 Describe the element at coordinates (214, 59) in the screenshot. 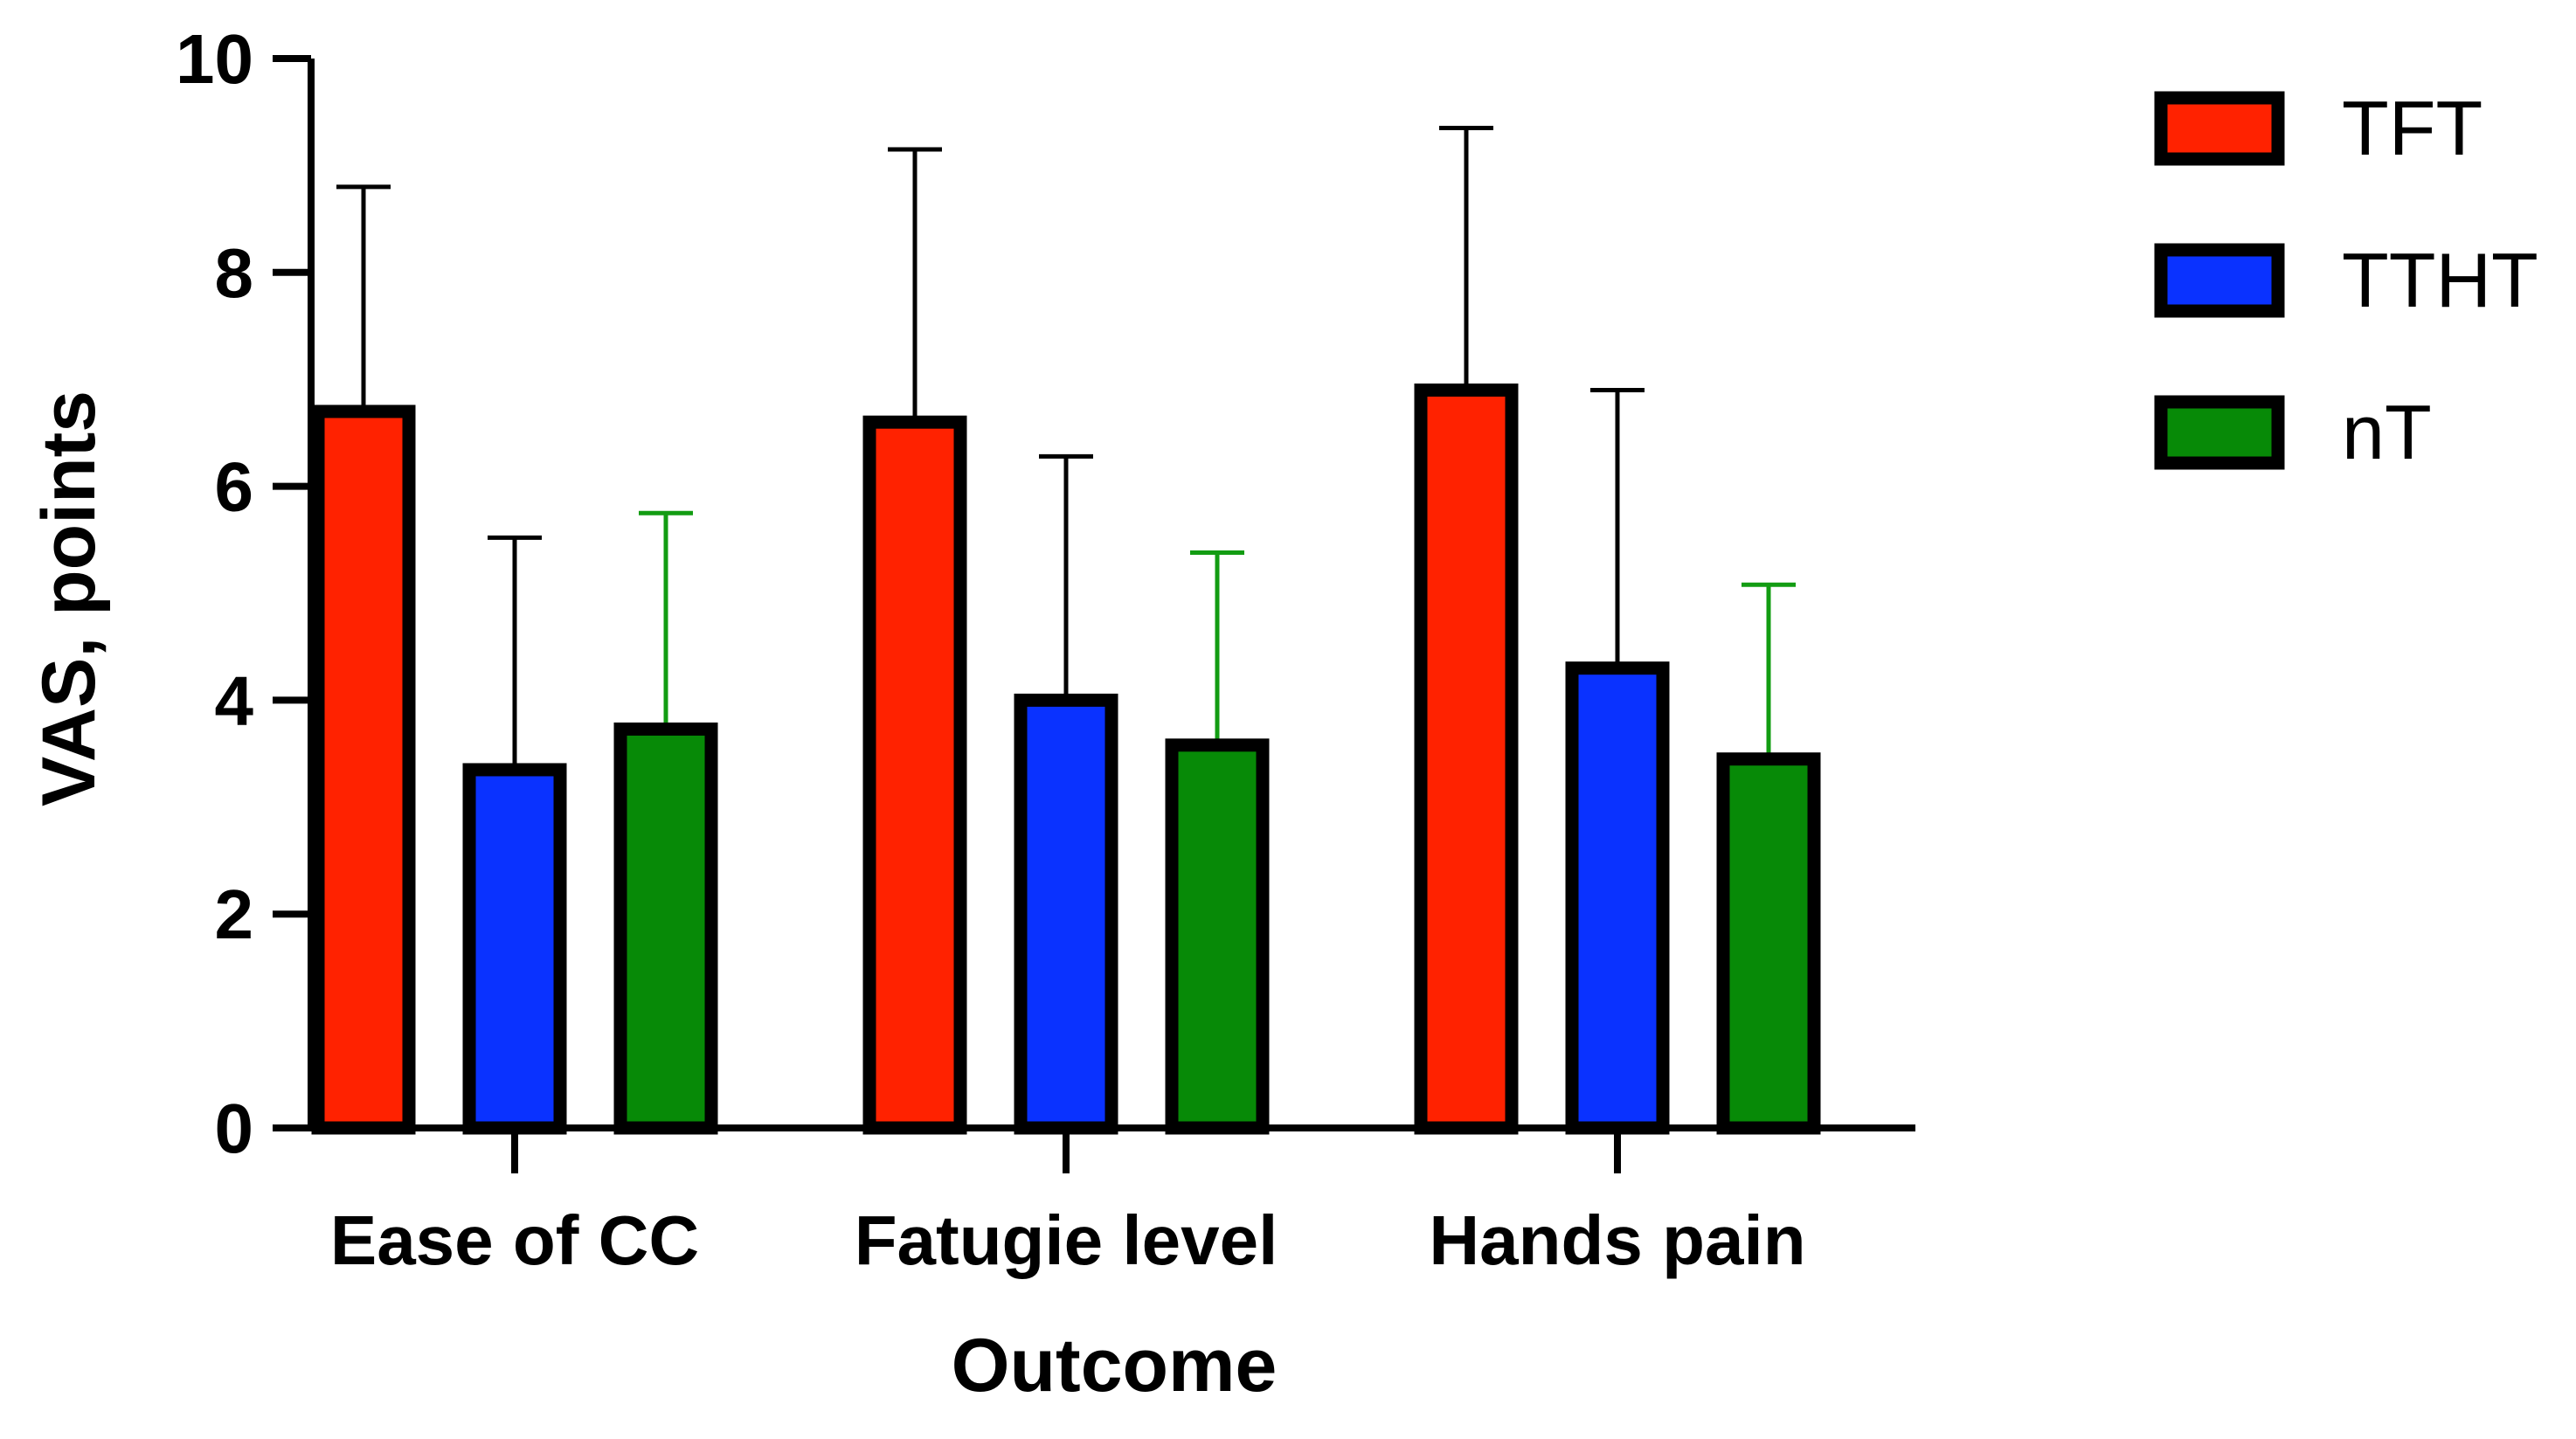

I see `y-tick-label: 10` at that location.